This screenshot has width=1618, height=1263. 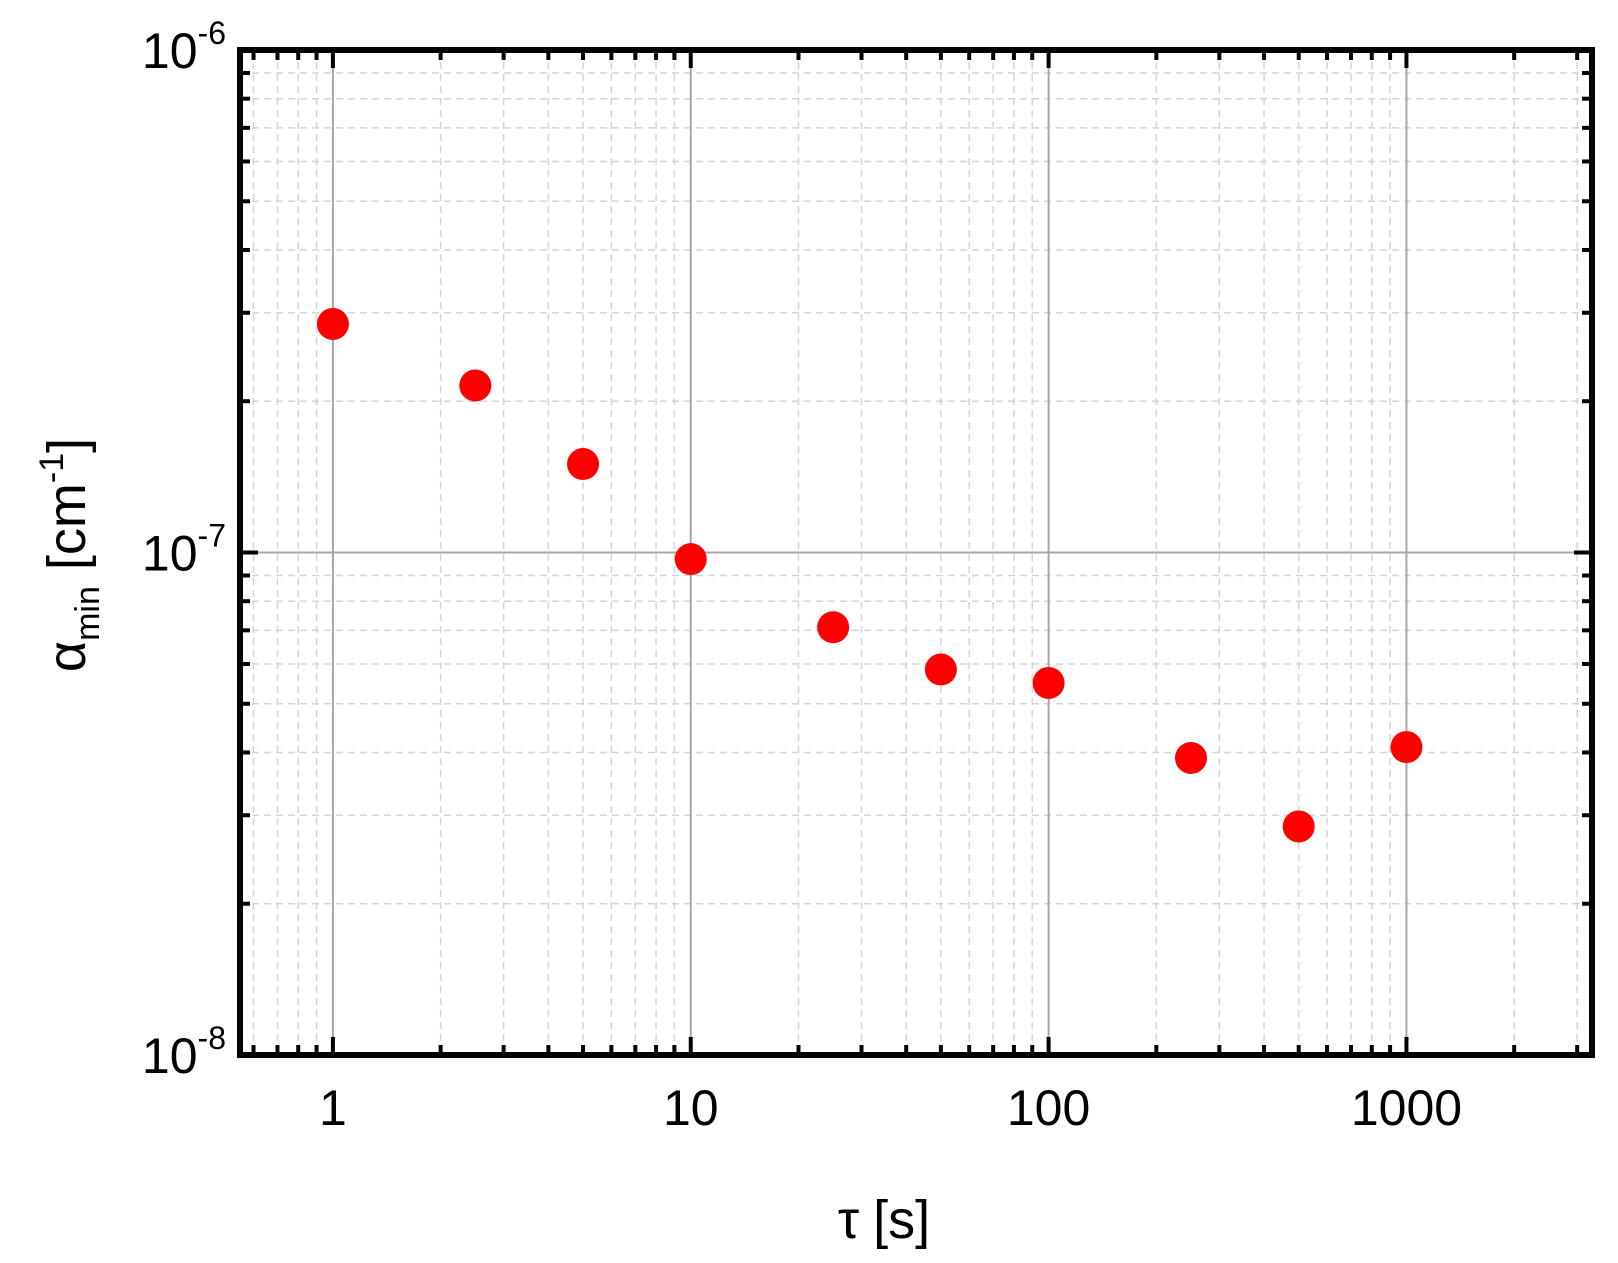 What do you see at coordinates (1406, 1108) in the screenshot?
I see `x-tick-label: 1000` at bounding box center [1406, 1108].